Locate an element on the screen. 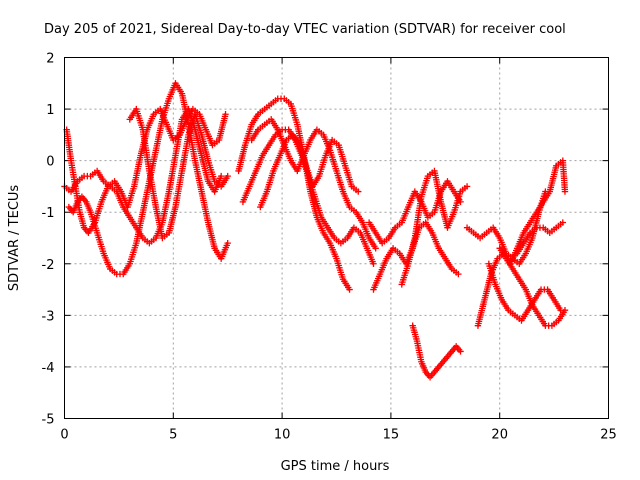 The image size is (640, 480). y-tick-label: 1 is located at coordinates (50, 110).